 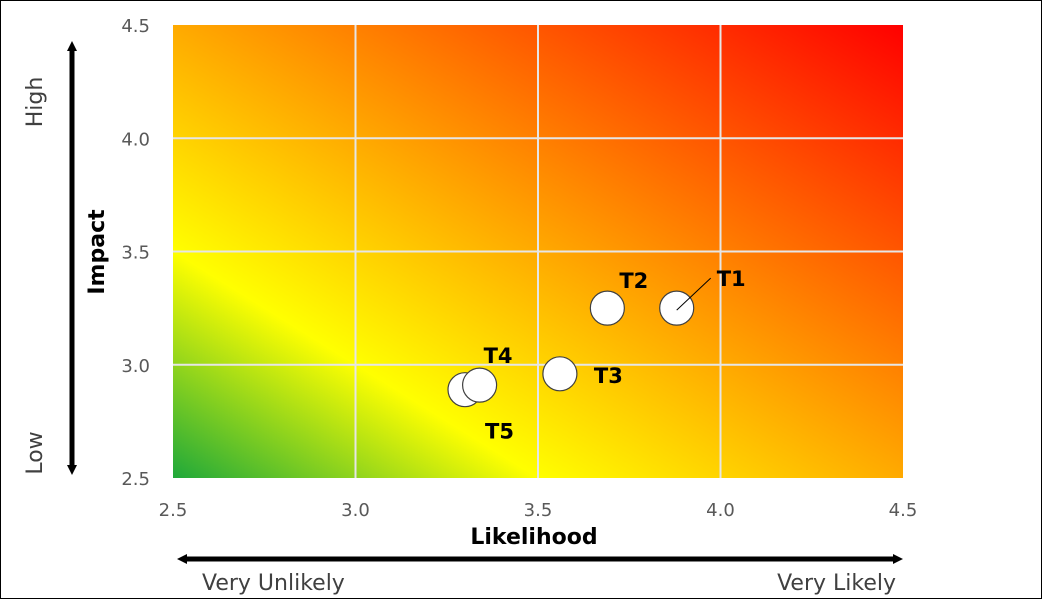 I want to click on data-point-t4, so click(x=480, y=385).